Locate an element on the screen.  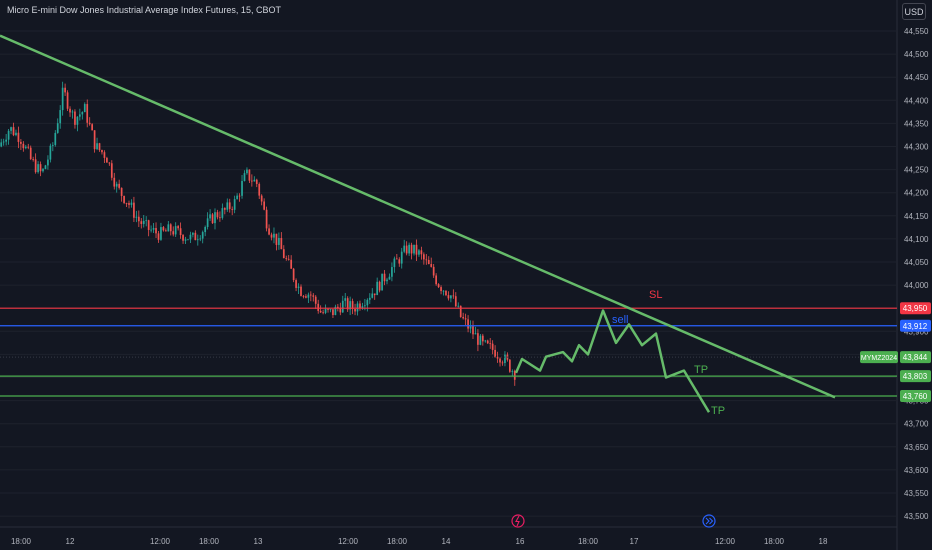
time-tick-label: 12:00 is located at coordinates (160, 541).